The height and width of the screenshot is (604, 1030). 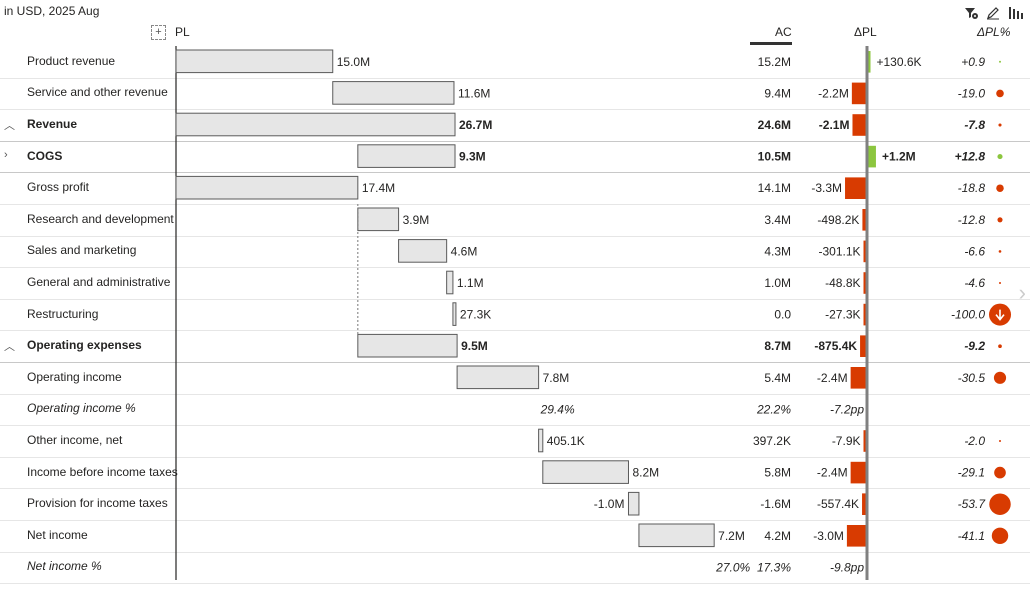 What do you see at coordinates (974, 346) in the screenshot?
I see `delta-pl-pct-label: -9.2` at bounding box center [974, 346].